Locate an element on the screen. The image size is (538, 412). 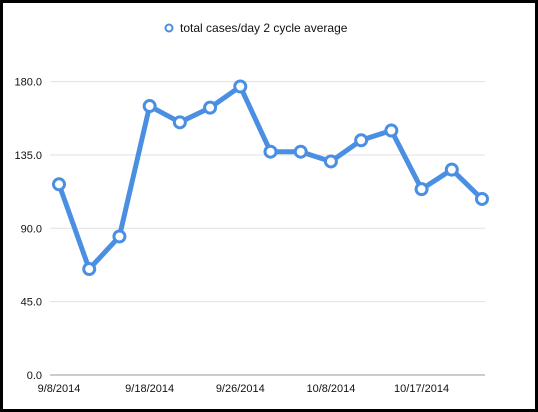
y-axis-ticks: 0.0 45.0 90.0 135.0 180.0 is located at coordinates (28, 229).